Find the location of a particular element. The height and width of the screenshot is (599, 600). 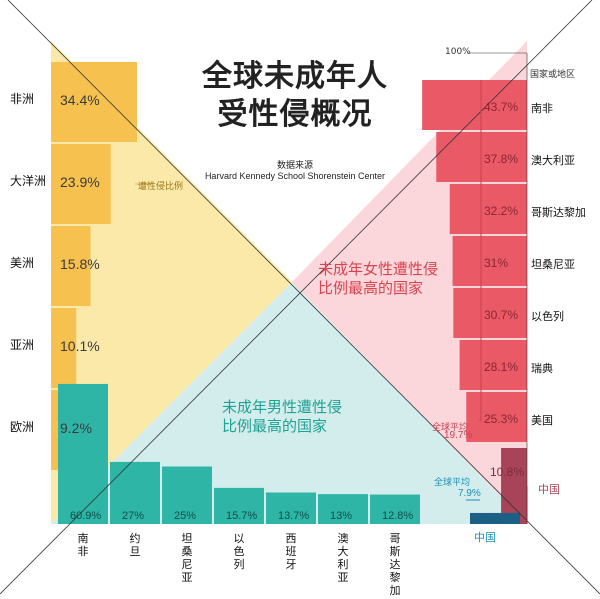

male-china-label: 中国 is located at coordinates (485, 537).